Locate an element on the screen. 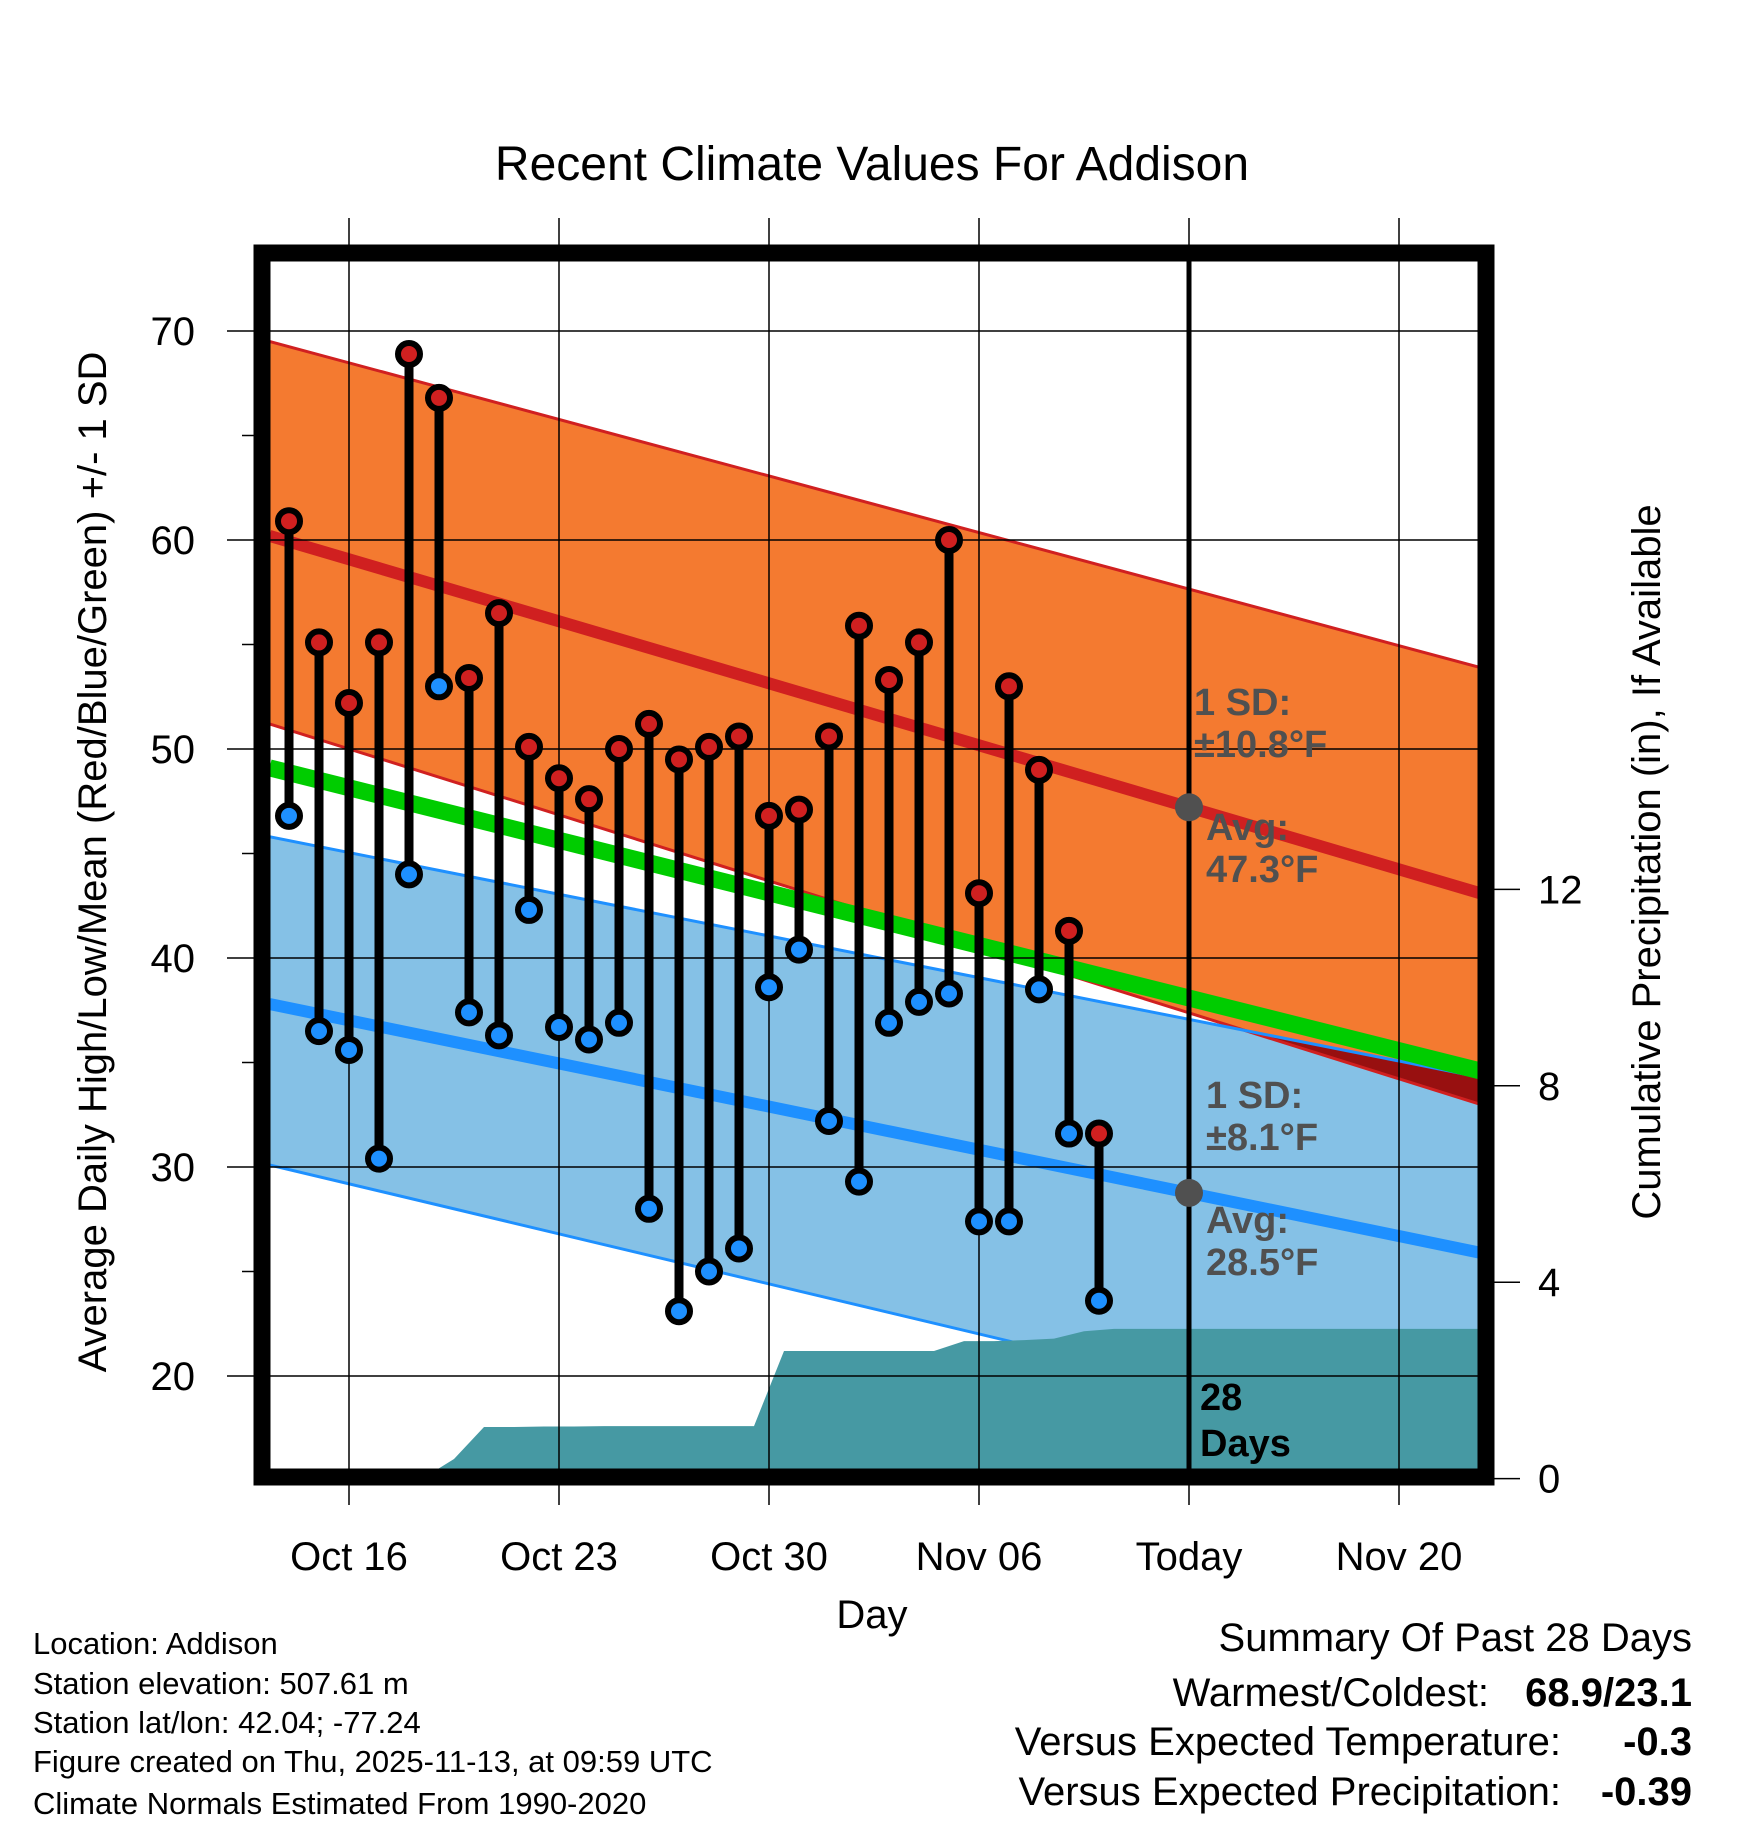 The height and width of the screenshot is (1828, 1748). x-tick-label: Nov 20 is located at coordinates (1399, 1557).